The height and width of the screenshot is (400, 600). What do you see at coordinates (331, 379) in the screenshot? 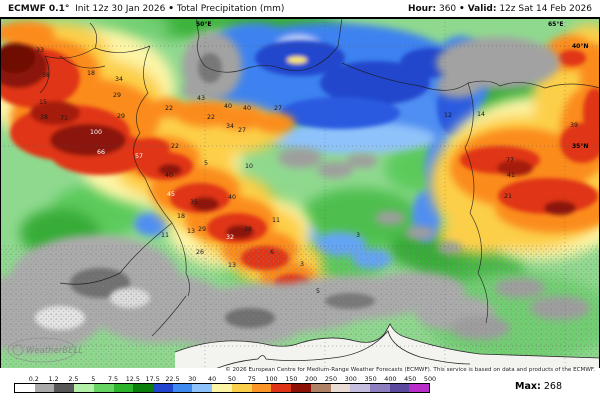
I see `colorbar-tick-label: 250` at bounding box center [331, 379].